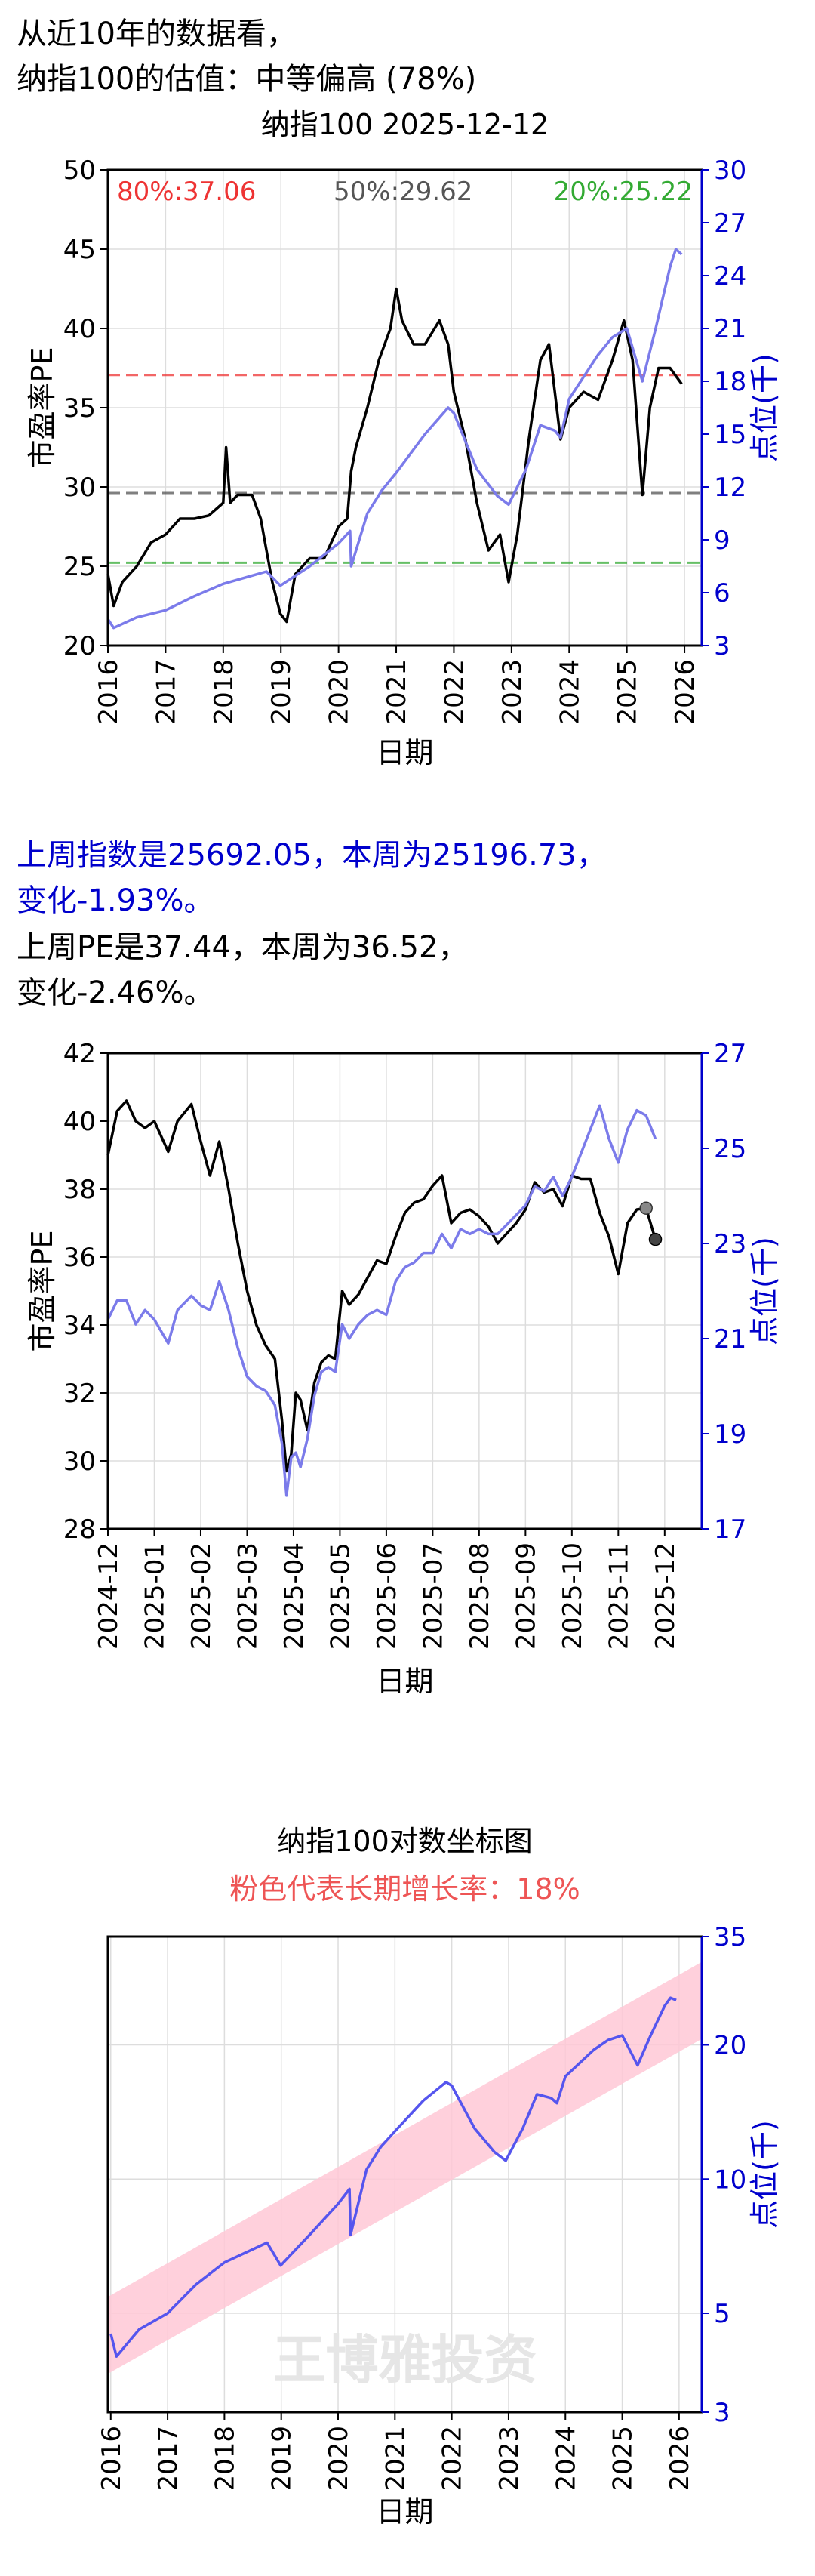 The height and width of the screenshot is (2576, 815). Describe the element at coordinates (79, 646) in the screenshot. I see `y-tick-label-left: 20` at that location.